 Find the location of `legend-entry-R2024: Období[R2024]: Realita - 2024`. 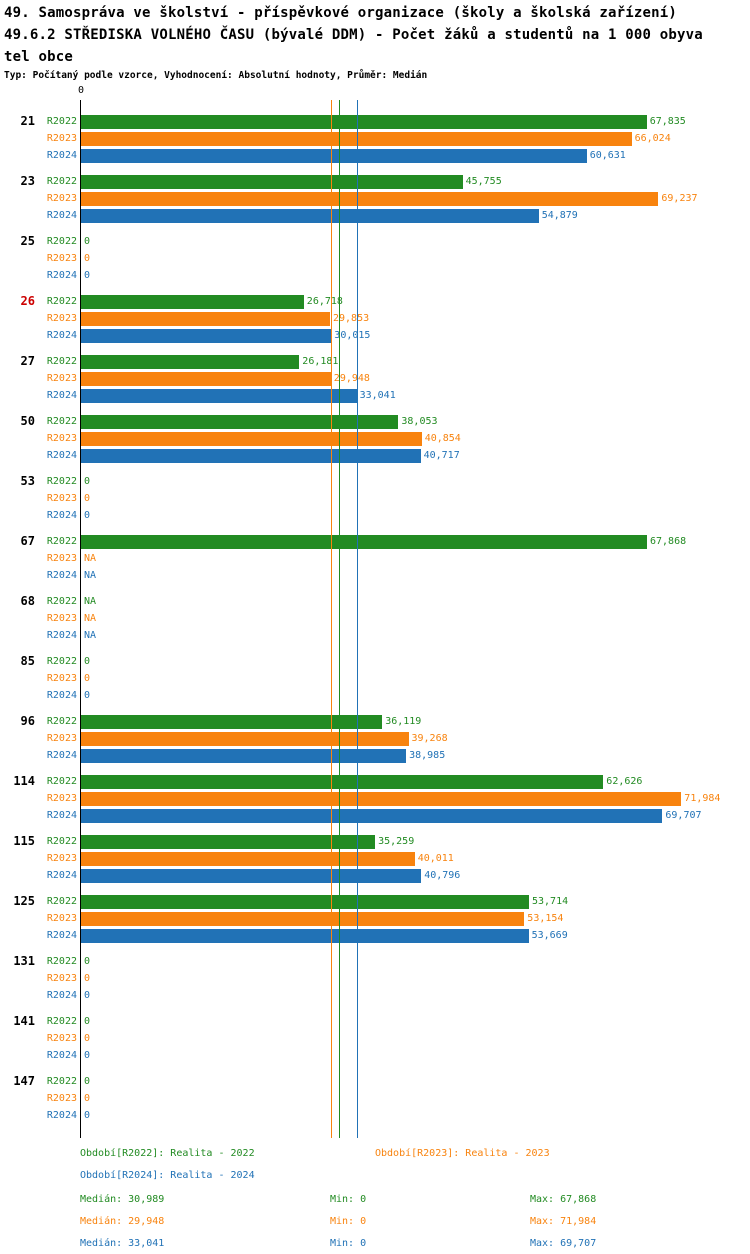

legend-entry-R2024: Období[R2024]: Realita - 2024 is located at coordinates (167, 1175).